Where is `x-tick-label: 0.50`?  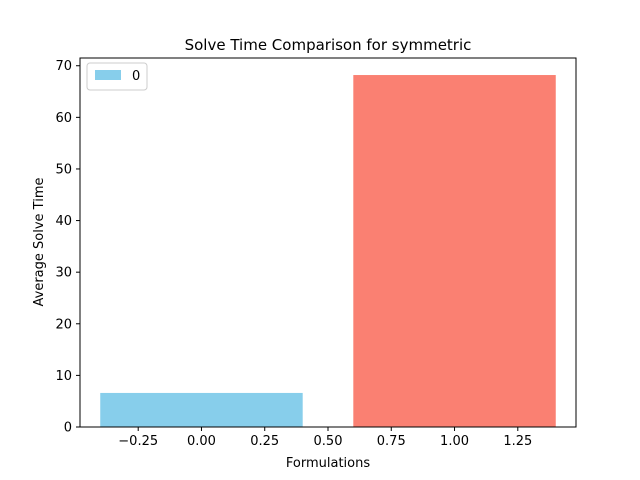
x-tick-label: 0.50 is located at coordinates (328, 441).